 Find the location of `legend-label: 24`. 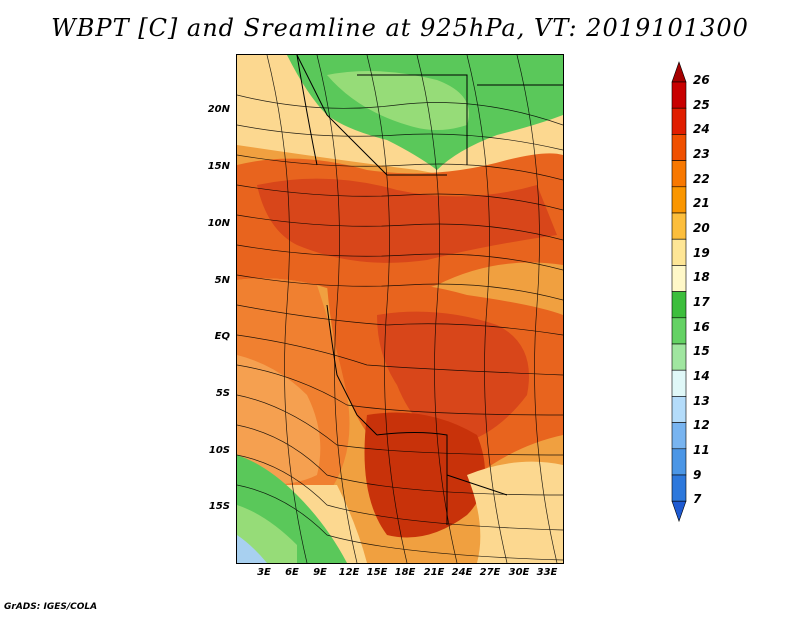

legend-label: 24 is located at coordinates (701, 129).